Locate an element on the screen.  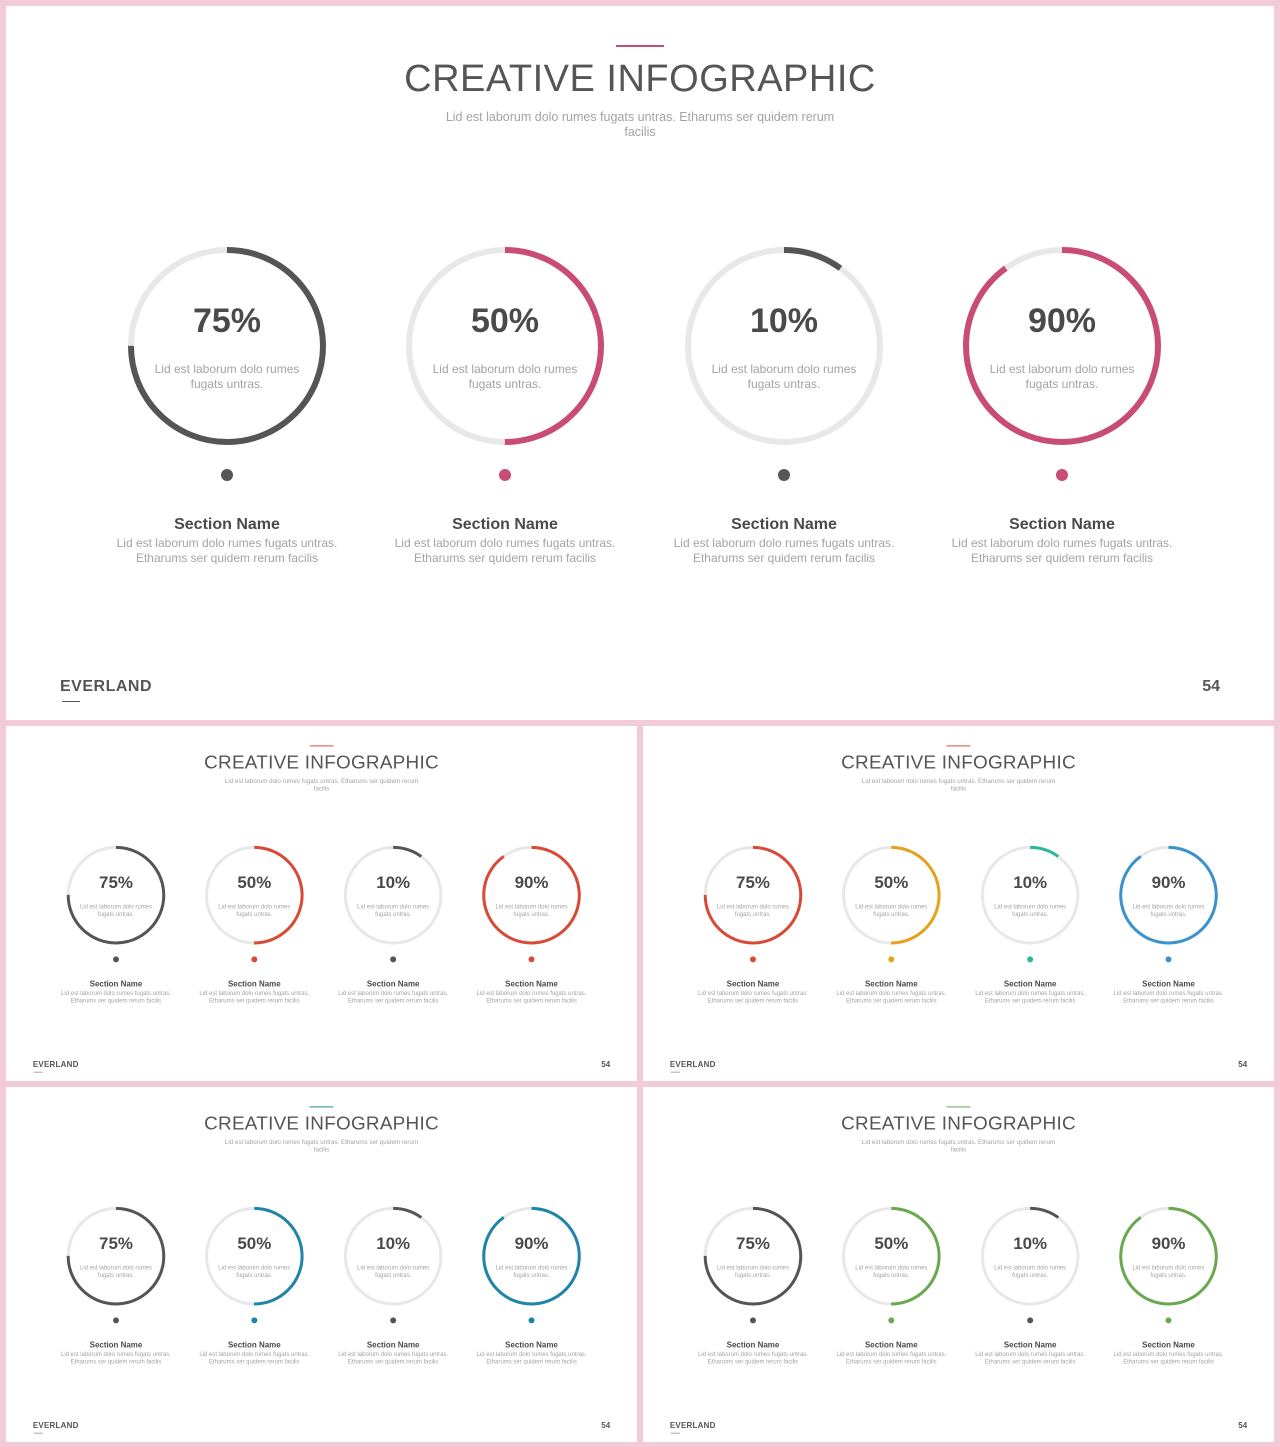
progress-ring-track is located at coordinates (393, 895).